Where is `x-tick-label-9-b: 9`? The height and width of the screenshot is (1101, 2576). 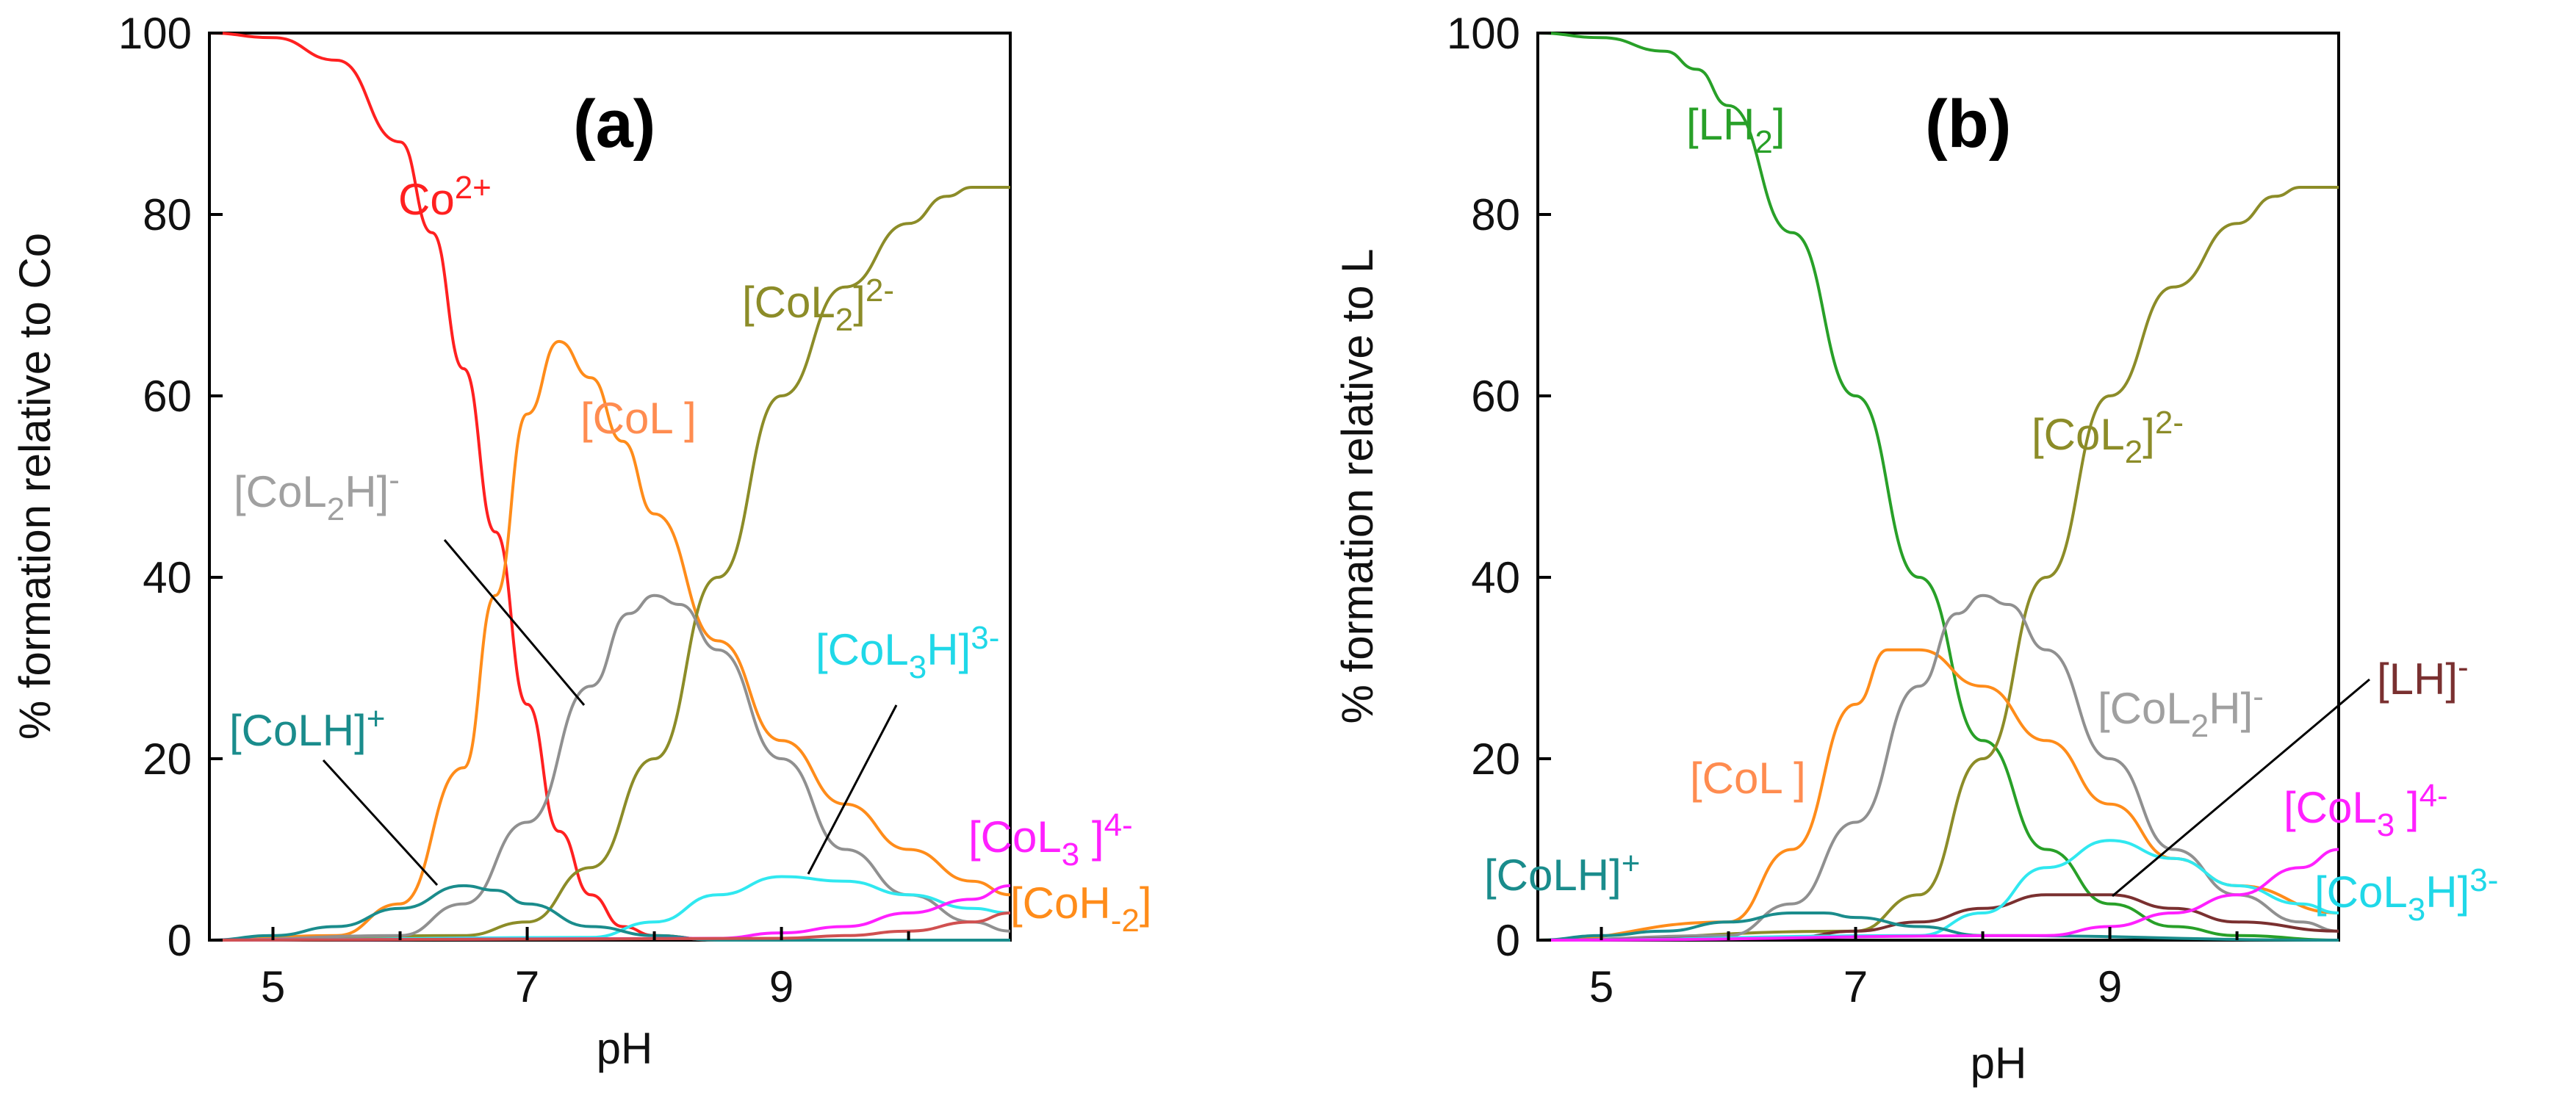
x-tick-label-9-b: 9 is located at coordinates (2110, 986).